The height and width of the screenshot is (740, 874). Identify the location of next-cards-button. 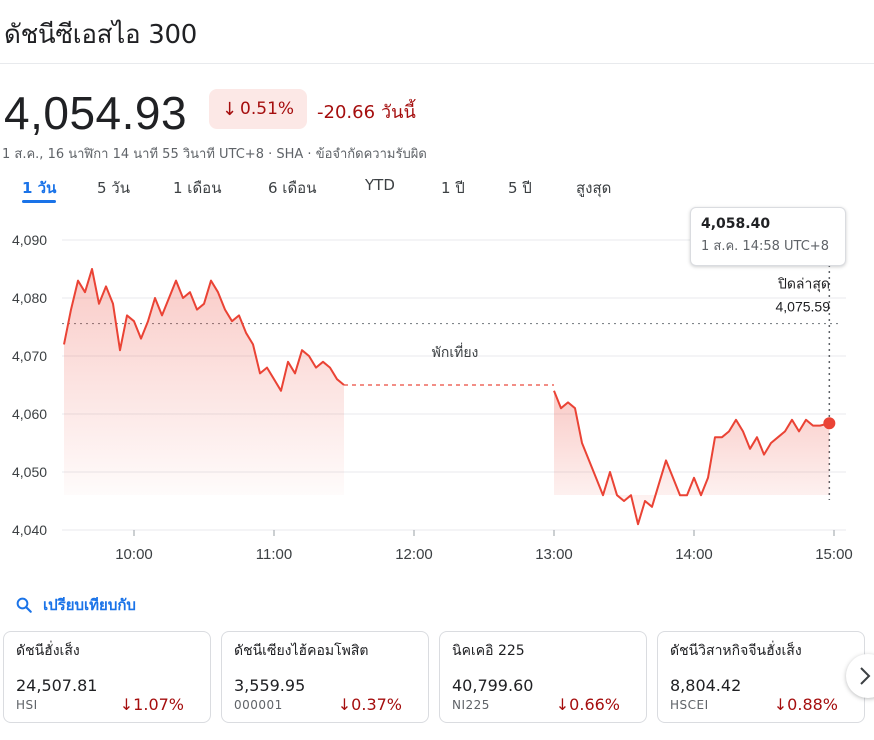
(860, 676).